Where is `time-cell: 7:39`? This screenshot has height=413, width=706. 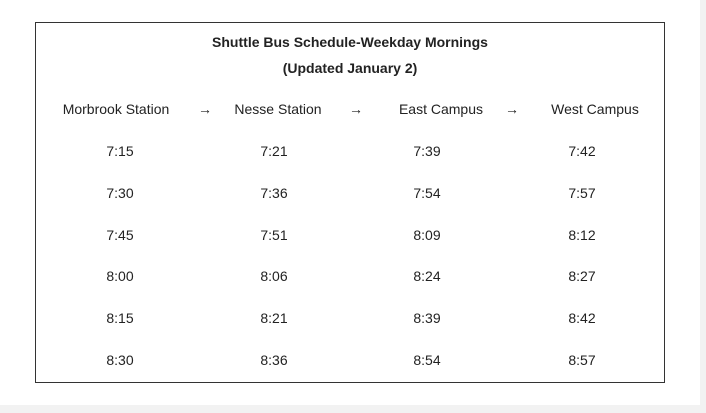 time-cell: 7:39 is located at coordinates (427, 151).